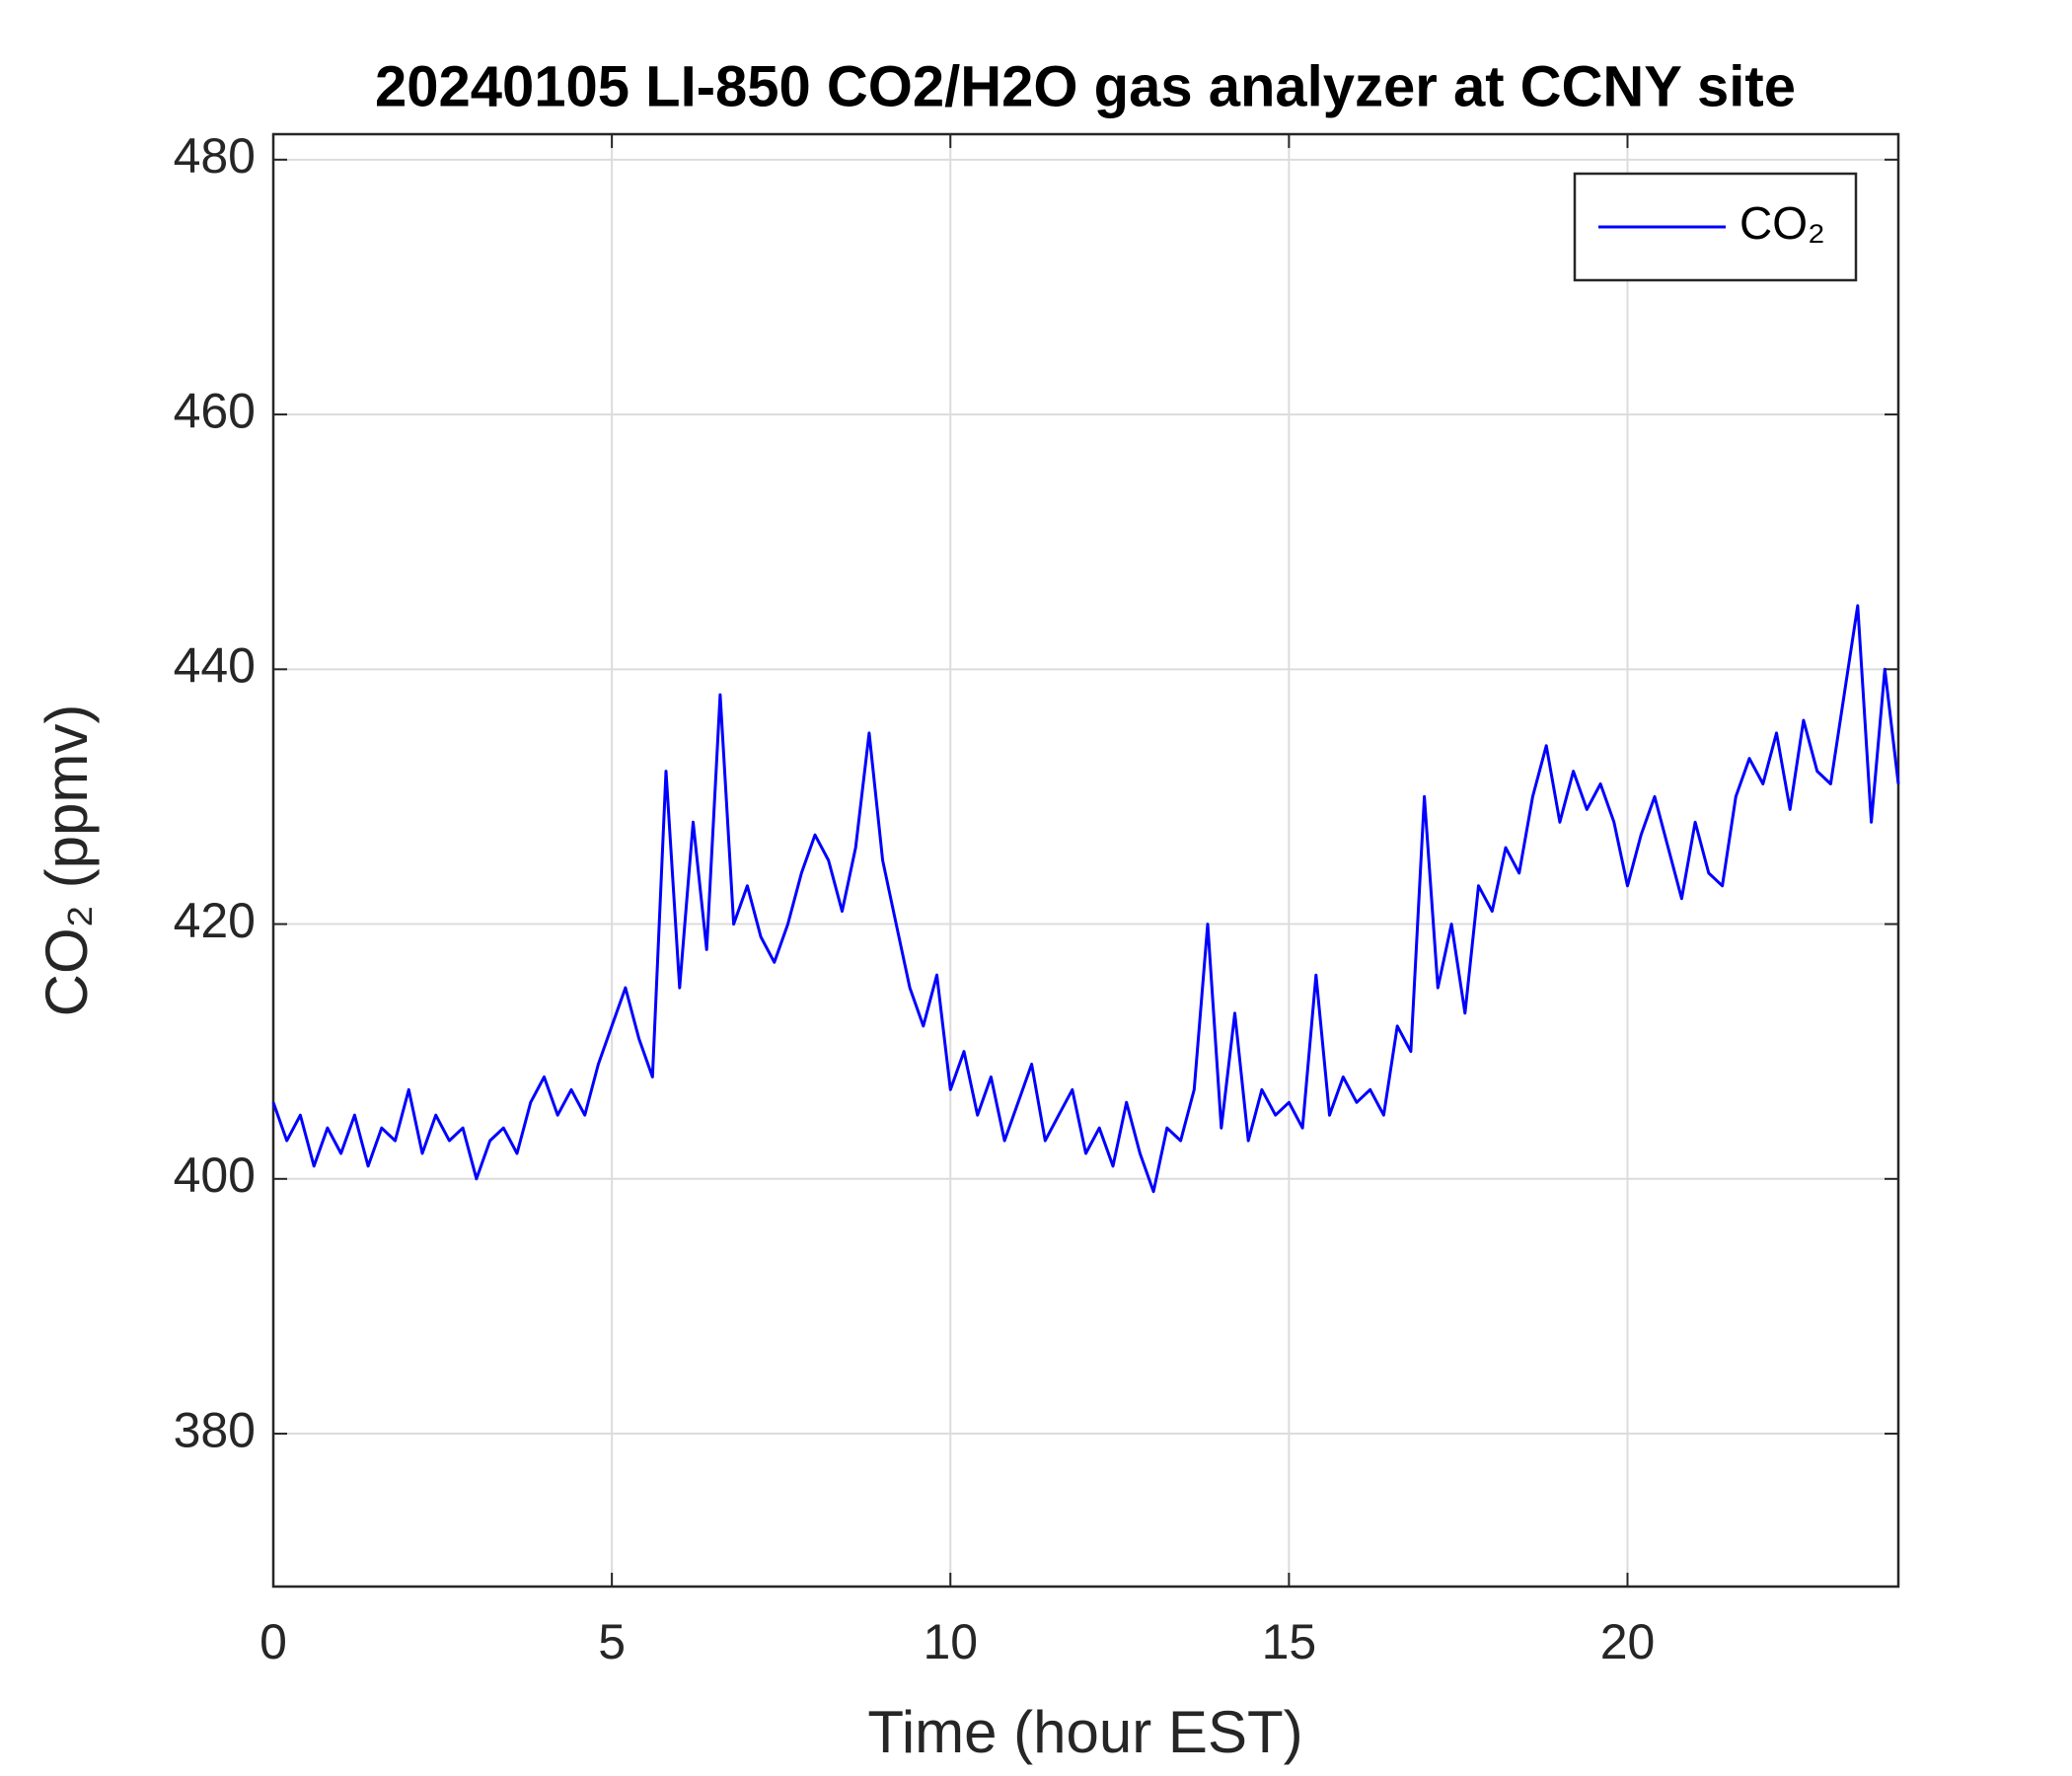 The height and width of the screenshot is (1776, 2072). What do you see at coordinates (1782, 223) in the screenshot?
I see `legend-label: CO₂` at bounding box center [1782, 223].